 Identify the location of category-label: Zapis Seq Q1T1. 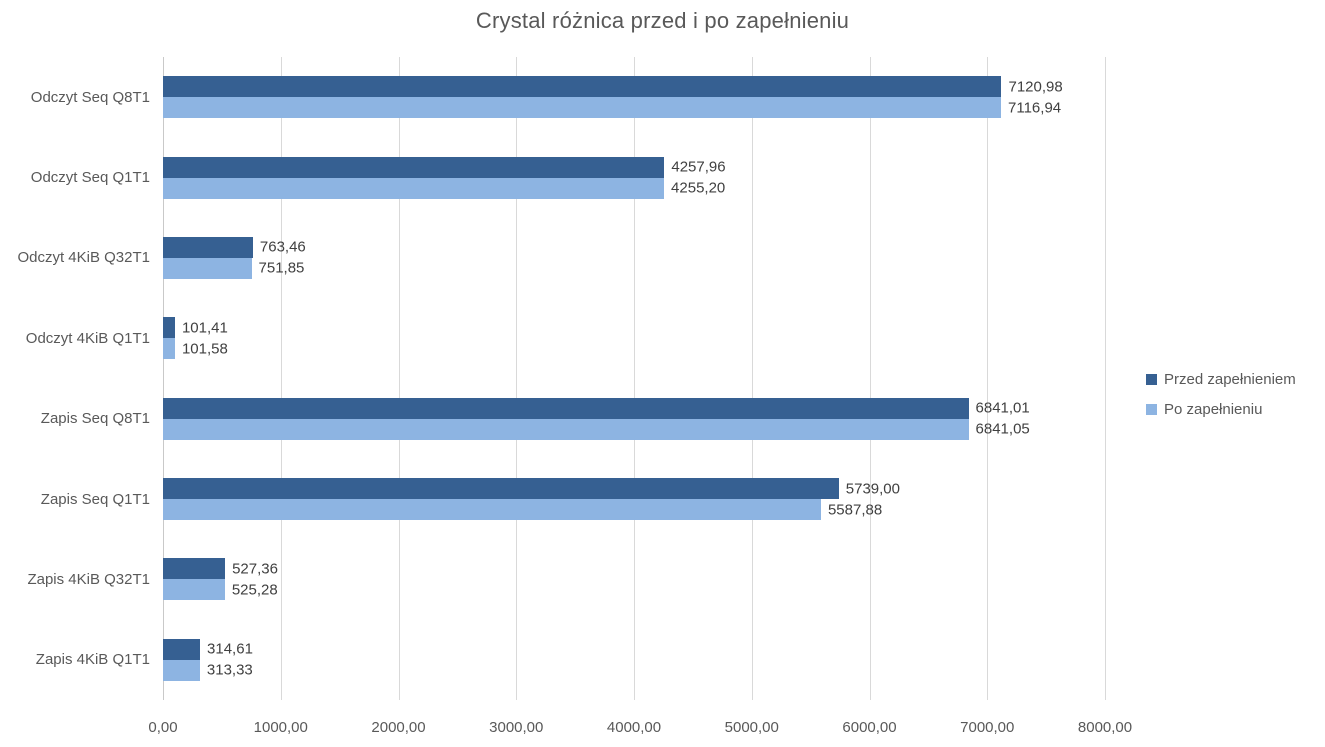
(95, 499).